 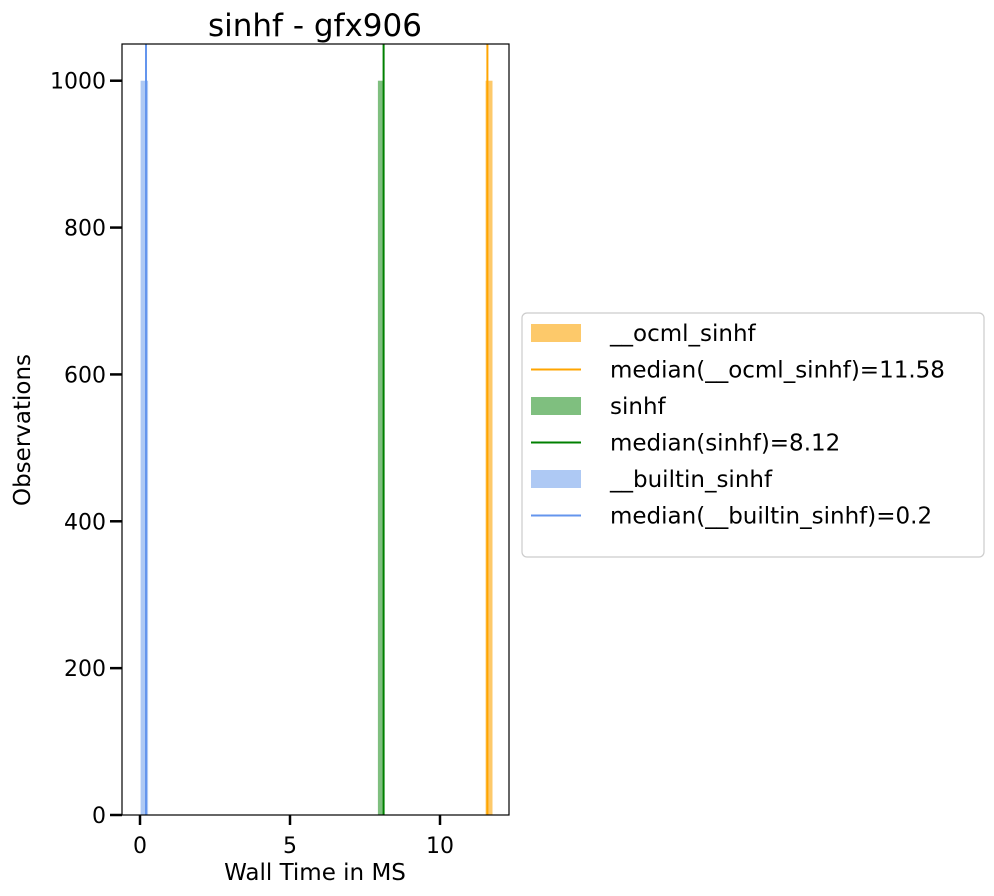 I want to click on y-tick-label-0: 0, so click(x=99, y=816).